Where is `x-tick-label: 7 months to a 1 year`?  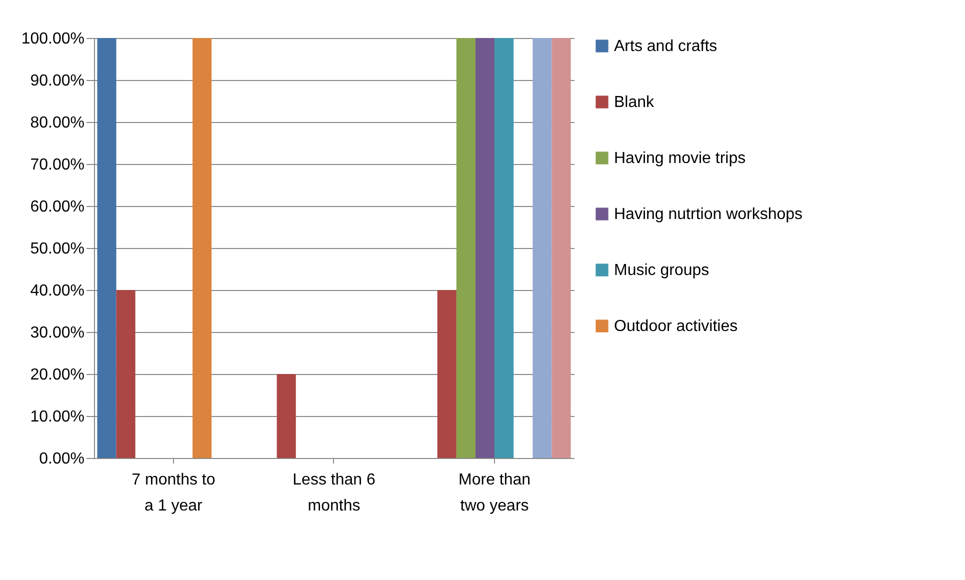
x-tick-label: 7 months to a 1 year is located at coordinates (174, 493).